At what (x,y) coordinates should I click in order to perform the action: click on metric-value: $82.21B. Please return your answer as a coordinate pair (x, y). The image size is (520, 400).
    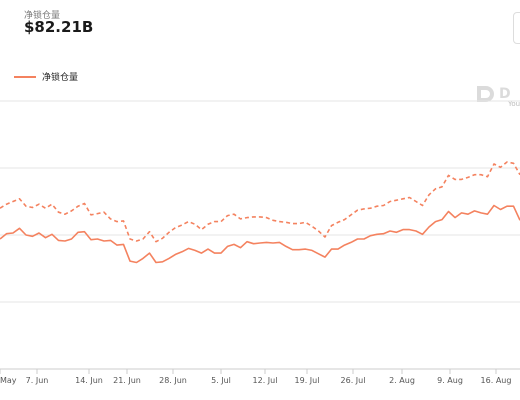
    Looking at the image, I should click on (59, 27).